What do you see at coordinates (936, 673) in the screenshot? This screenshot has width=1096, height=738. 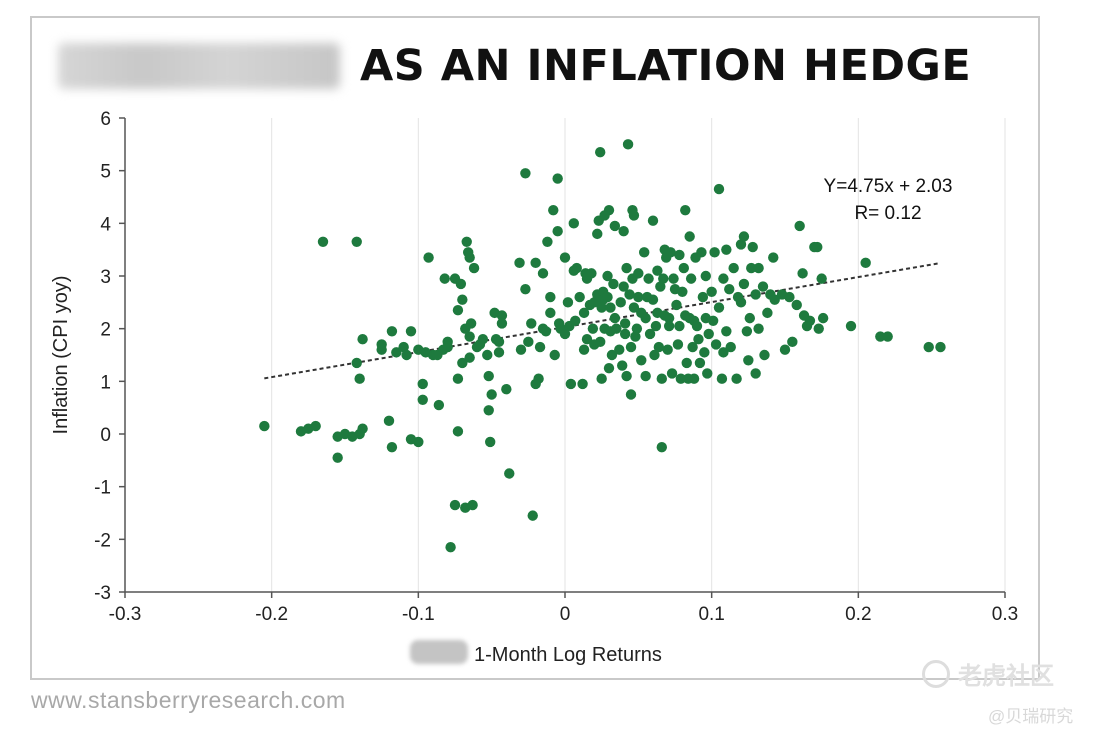 I see `tiger-logo-icon` at bounding box center [936, 673].